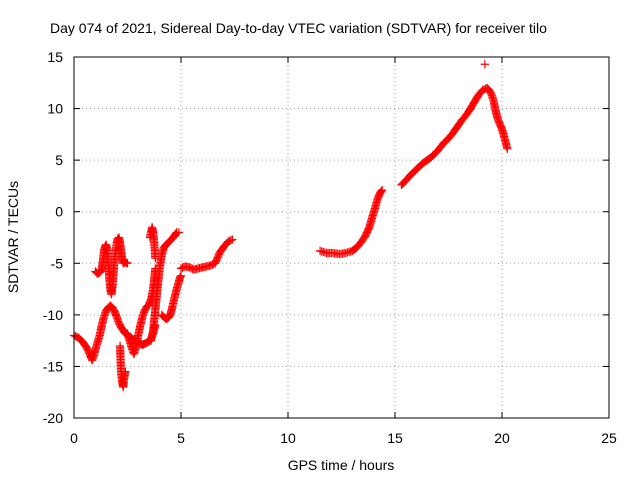 This screenshot has width=640, height=480. What do you see at coordinates (395, 438) in the screenshot?
I see `x-tick-label: 15` at bounding box center [395, 438].